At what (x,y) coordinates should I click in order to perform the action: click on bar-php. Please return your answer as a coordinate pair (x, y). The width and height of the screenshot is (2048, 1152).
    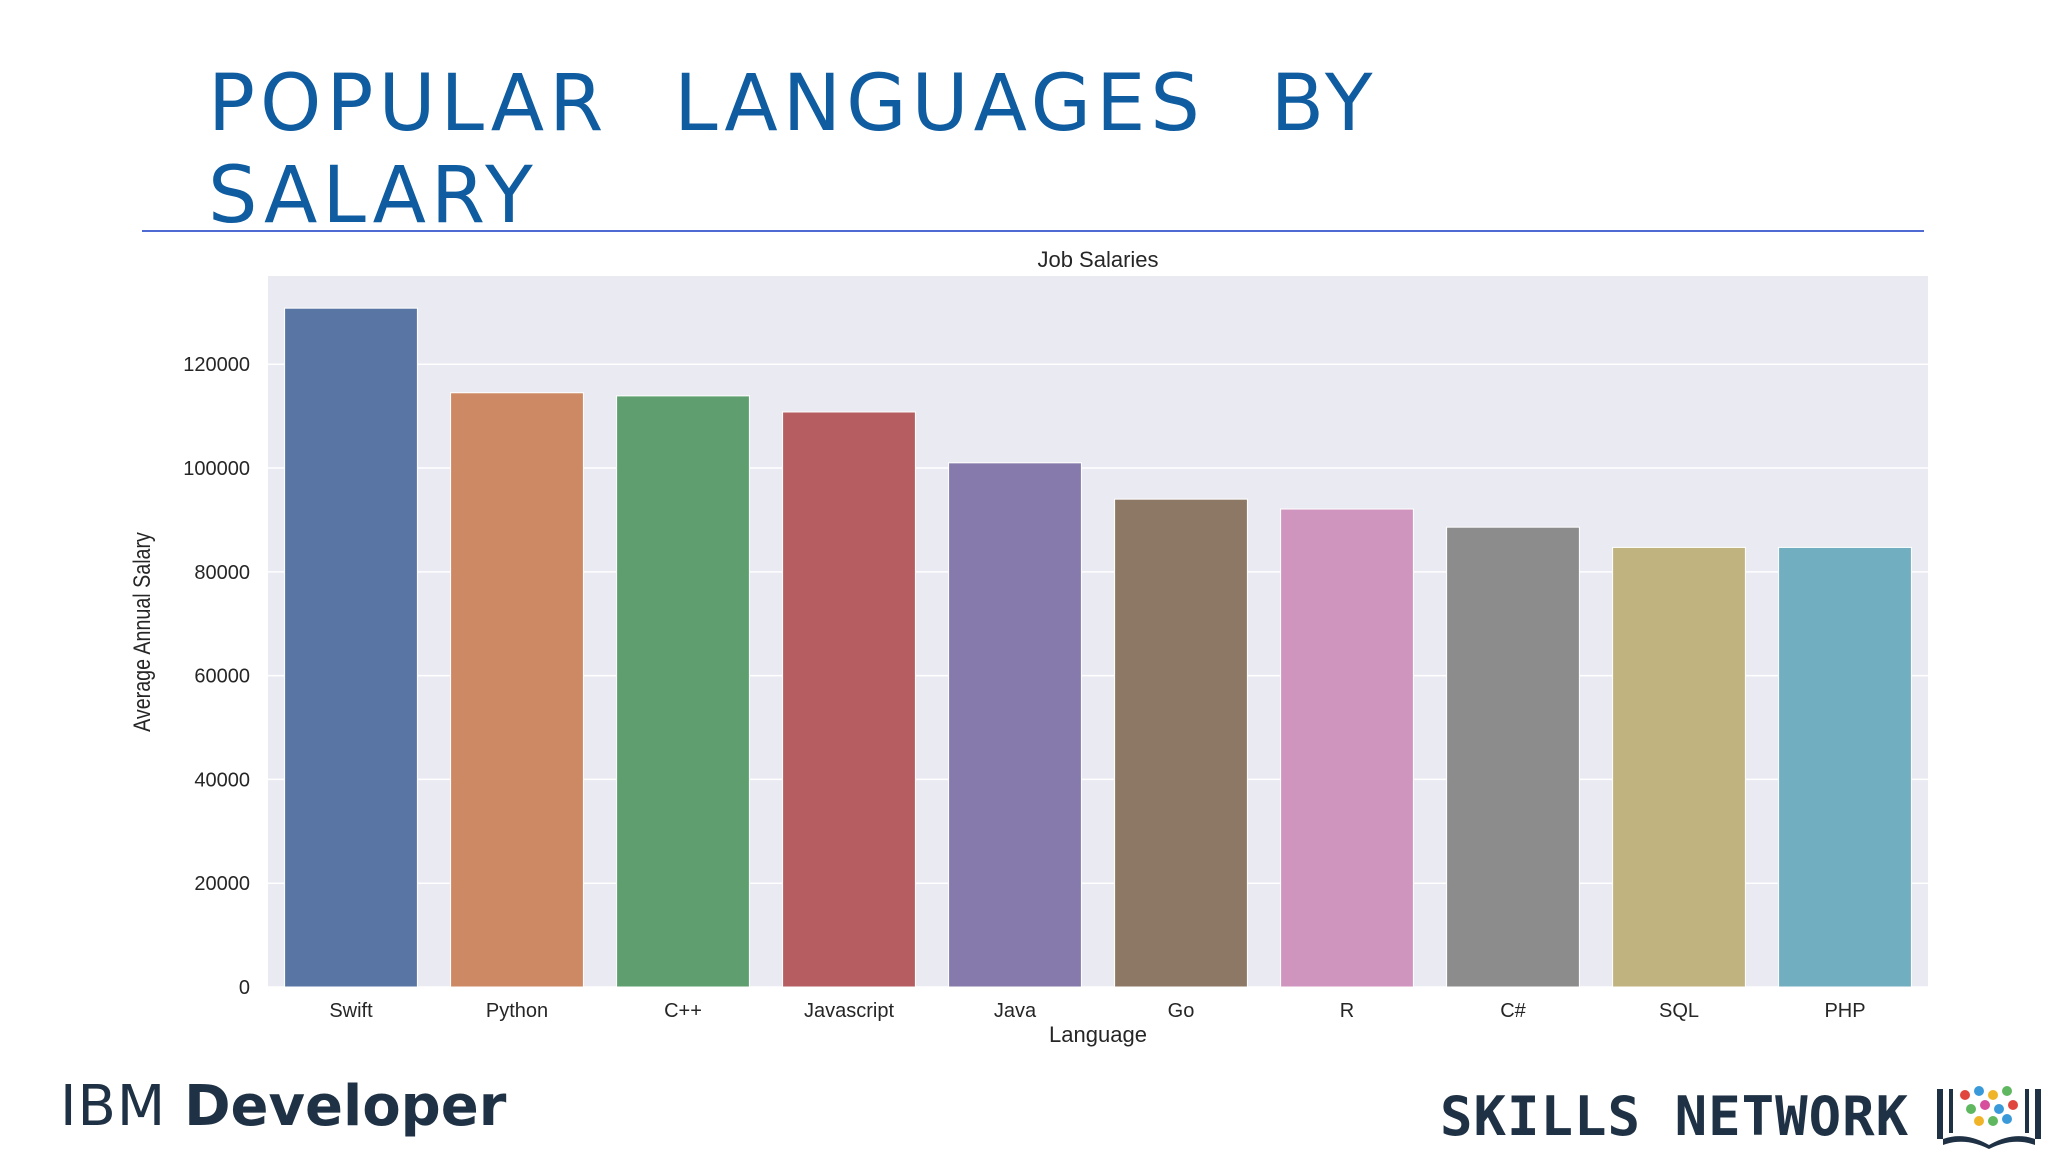
    Looking at the image, I should click on (1845, 767).